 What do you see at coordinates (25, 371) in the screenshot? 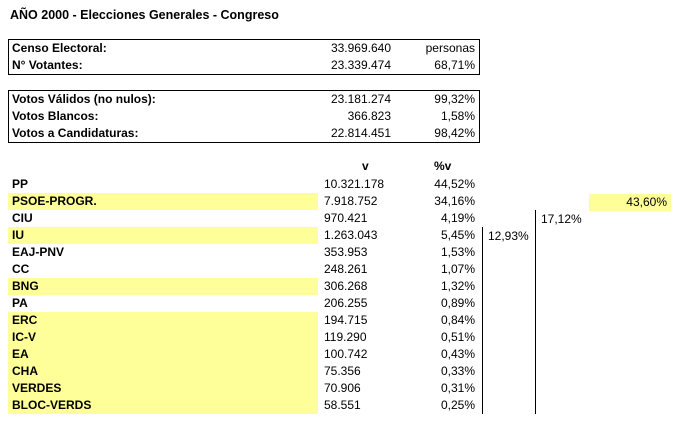
I see `party-name: CHA` at bounding box center [25, 371].